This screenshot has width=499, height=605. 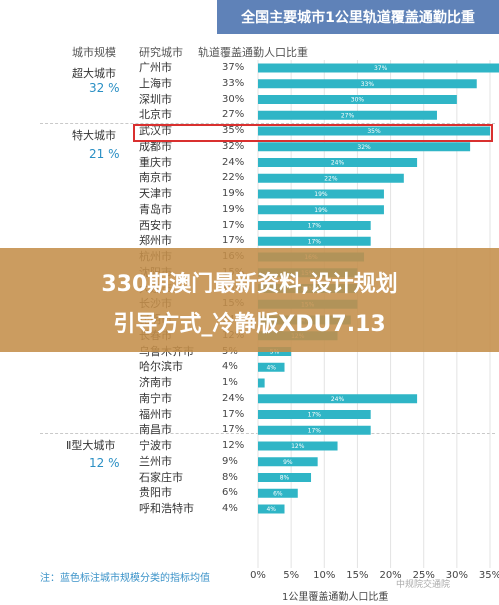 I want to click on x-tick-label: 20%, so click(x=390, y=575).